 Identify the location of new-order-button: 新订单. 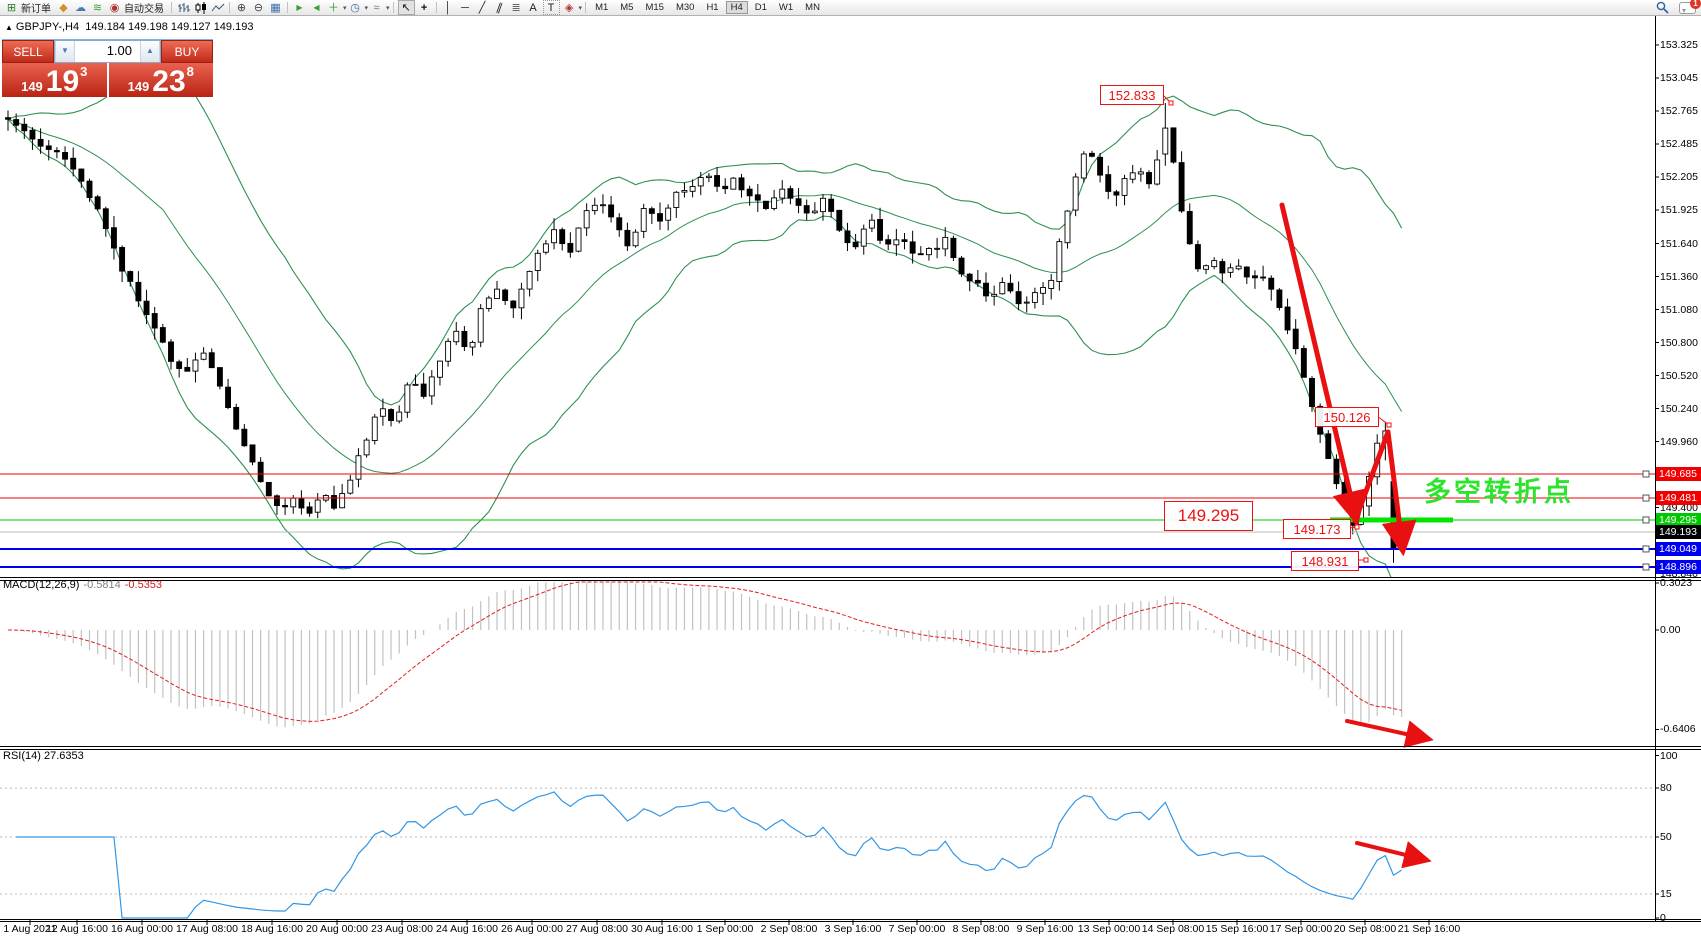
(36, 9).